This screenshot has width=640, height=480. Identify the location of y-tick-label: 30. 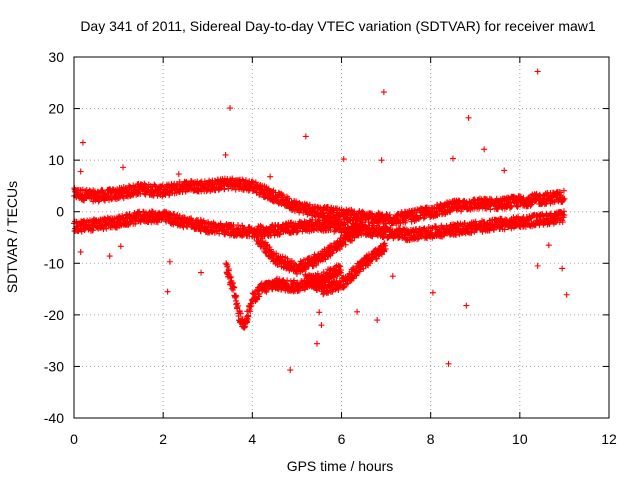
(56, 57).